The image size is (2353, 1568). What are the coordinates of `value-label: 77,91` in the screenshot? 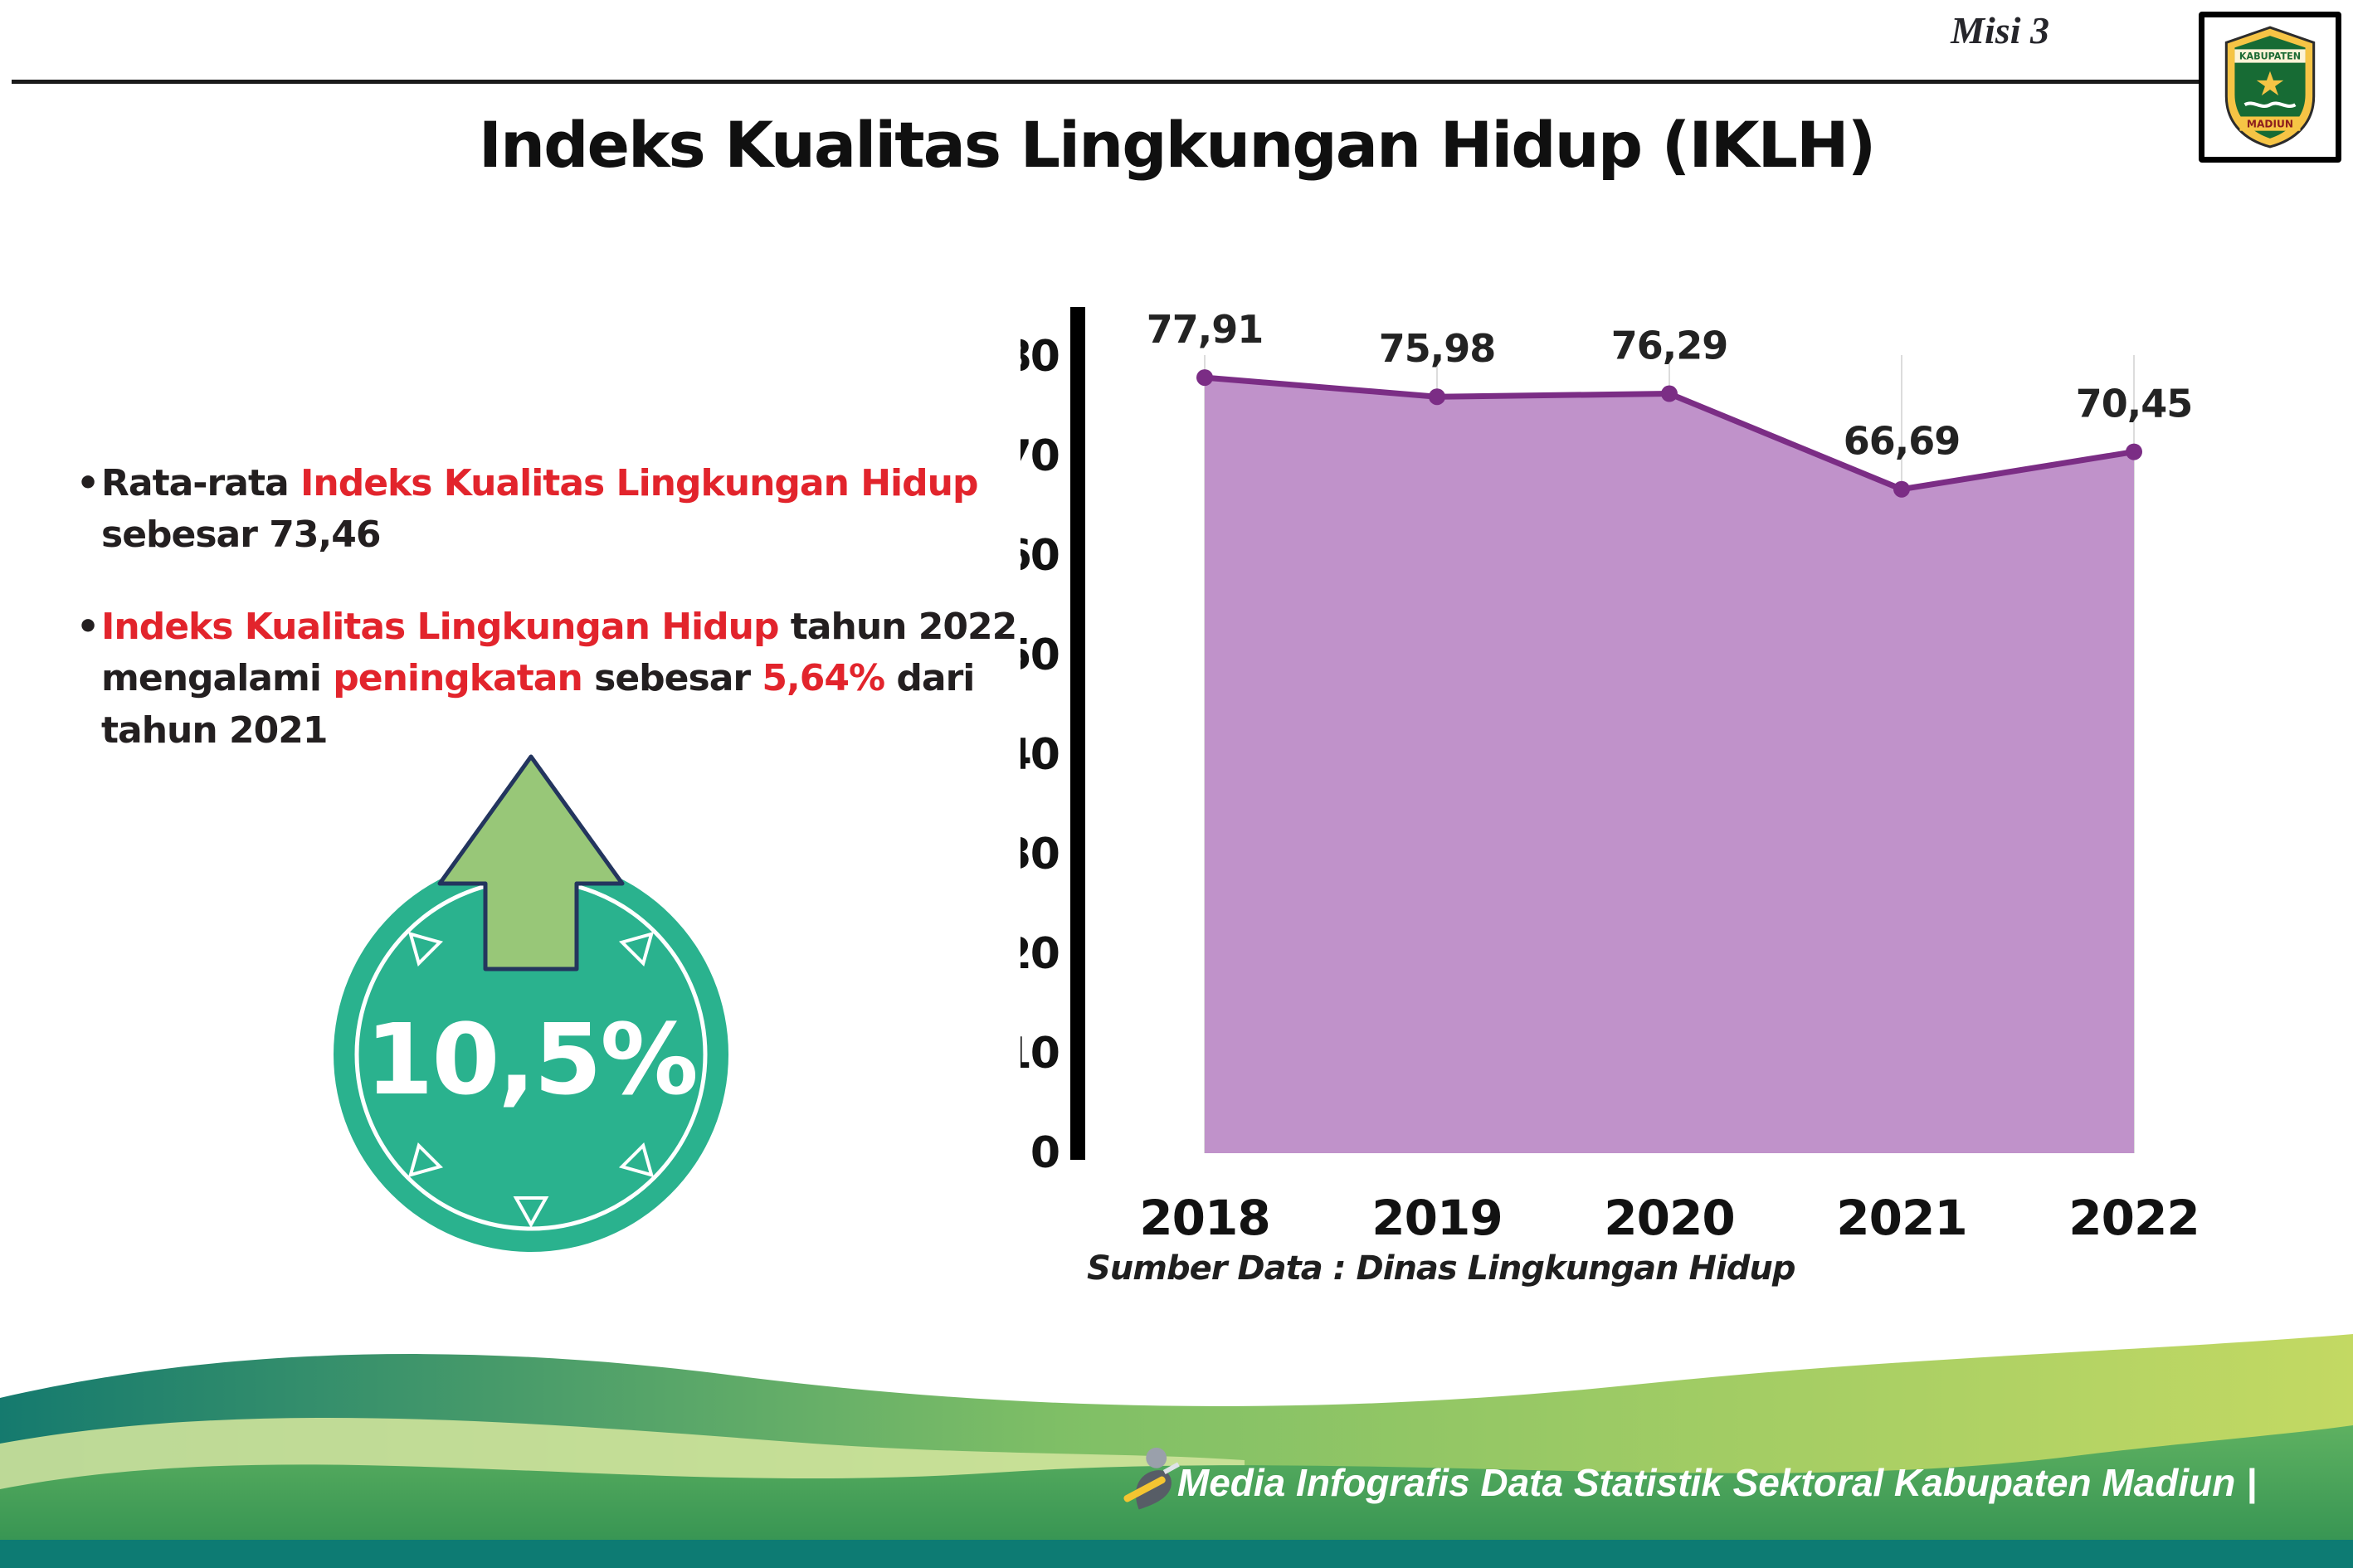 It's located at (1205, 329).